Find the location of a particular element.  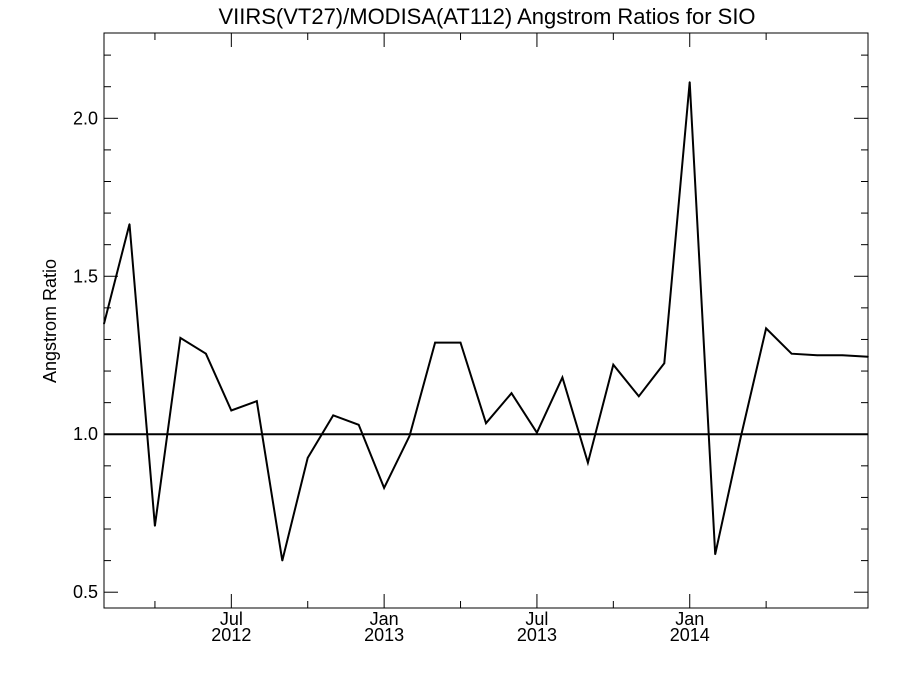

x-tick-label-year: 2014 is located at coordinates (690, 635).